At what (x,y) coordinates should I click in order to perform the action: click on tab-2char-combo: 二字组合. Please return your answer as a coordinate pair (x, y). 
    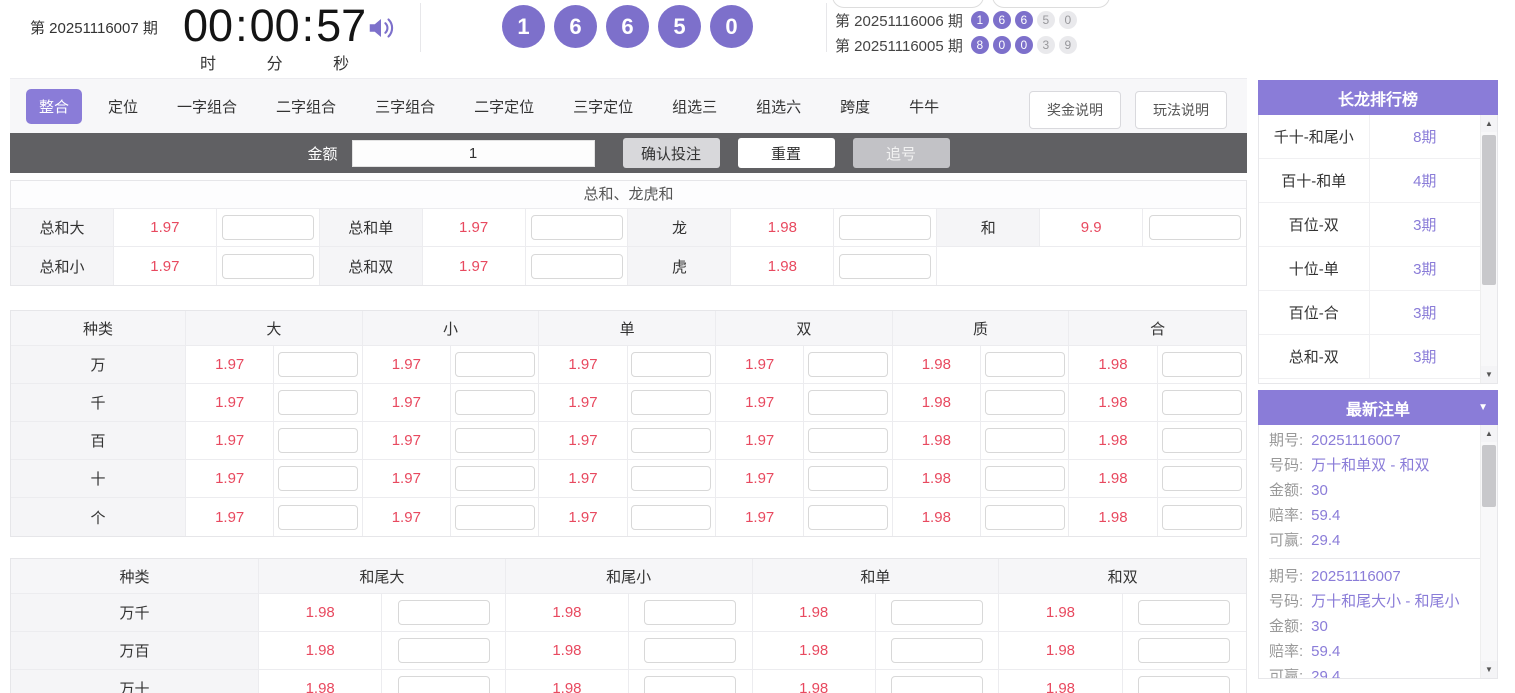
    Looking at the image, I should click on (306, 107).